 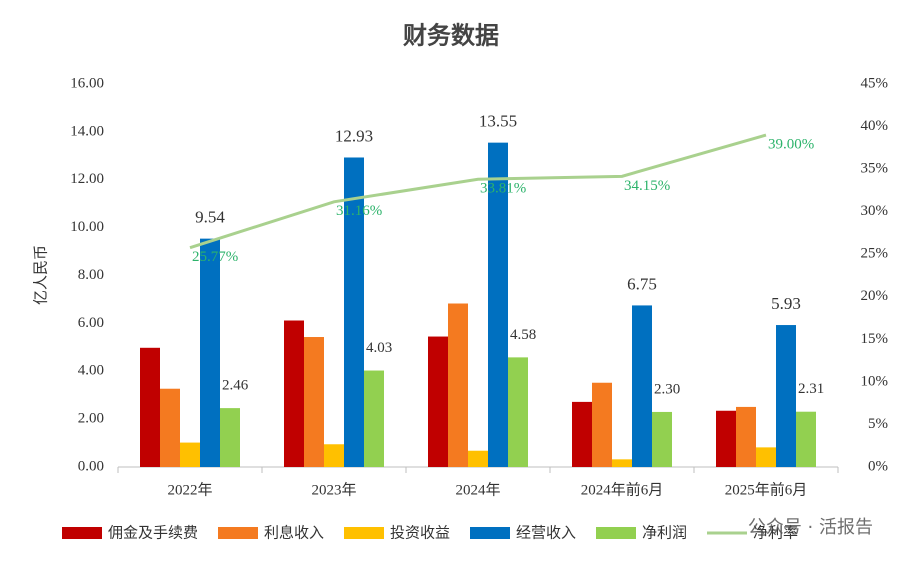 I want to click on y2-tick-label: 35%, so click(x=875, y=169).